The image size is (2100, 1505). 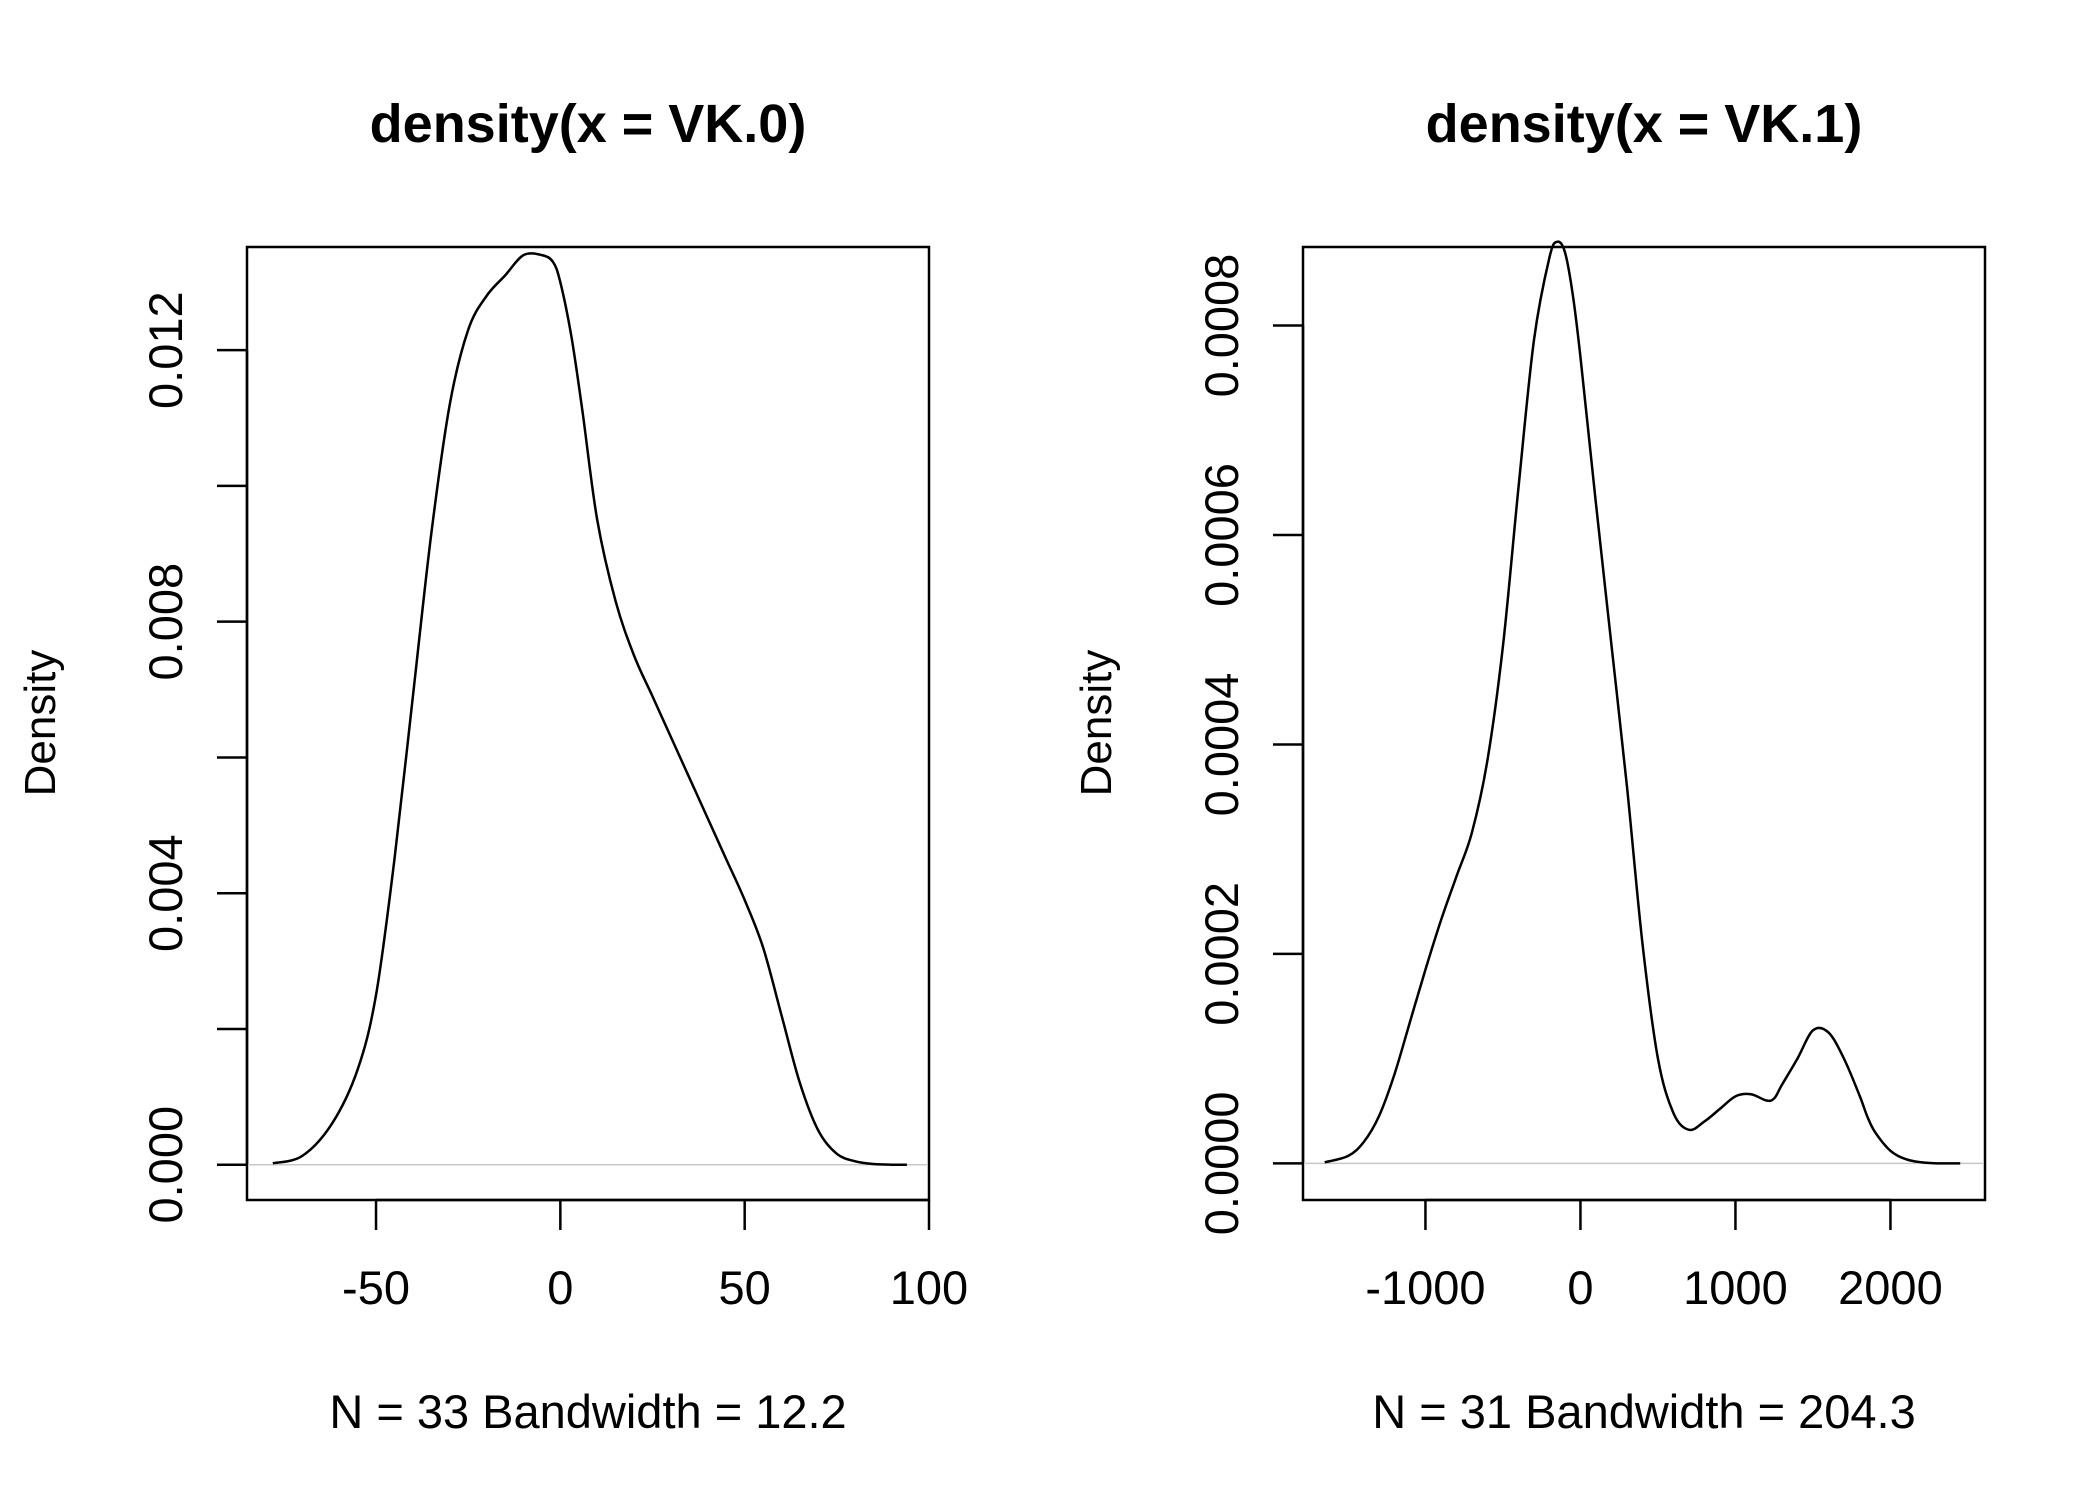 I want to click on x-axis: -1000 0 1000 2000, so click(x=1654, y=1256).